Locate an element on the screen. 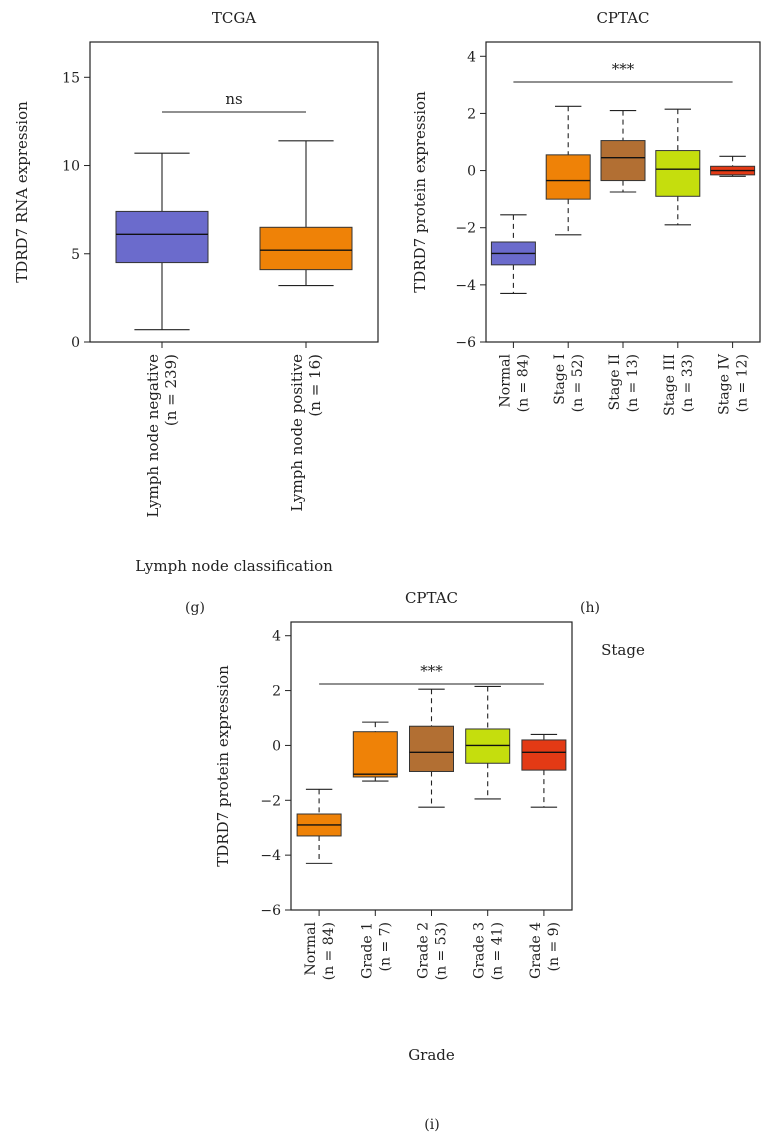 The width and height of the screenshot is (767, 1136). category-label: Stage III is located at coordinates (670, 385).